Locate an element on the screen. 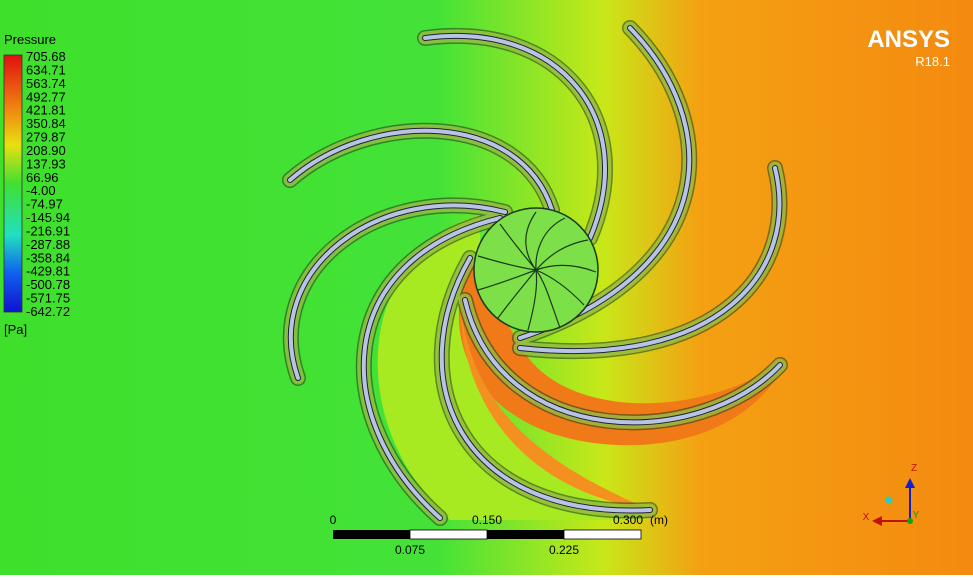  rotor is located at coordinates (536, 270).